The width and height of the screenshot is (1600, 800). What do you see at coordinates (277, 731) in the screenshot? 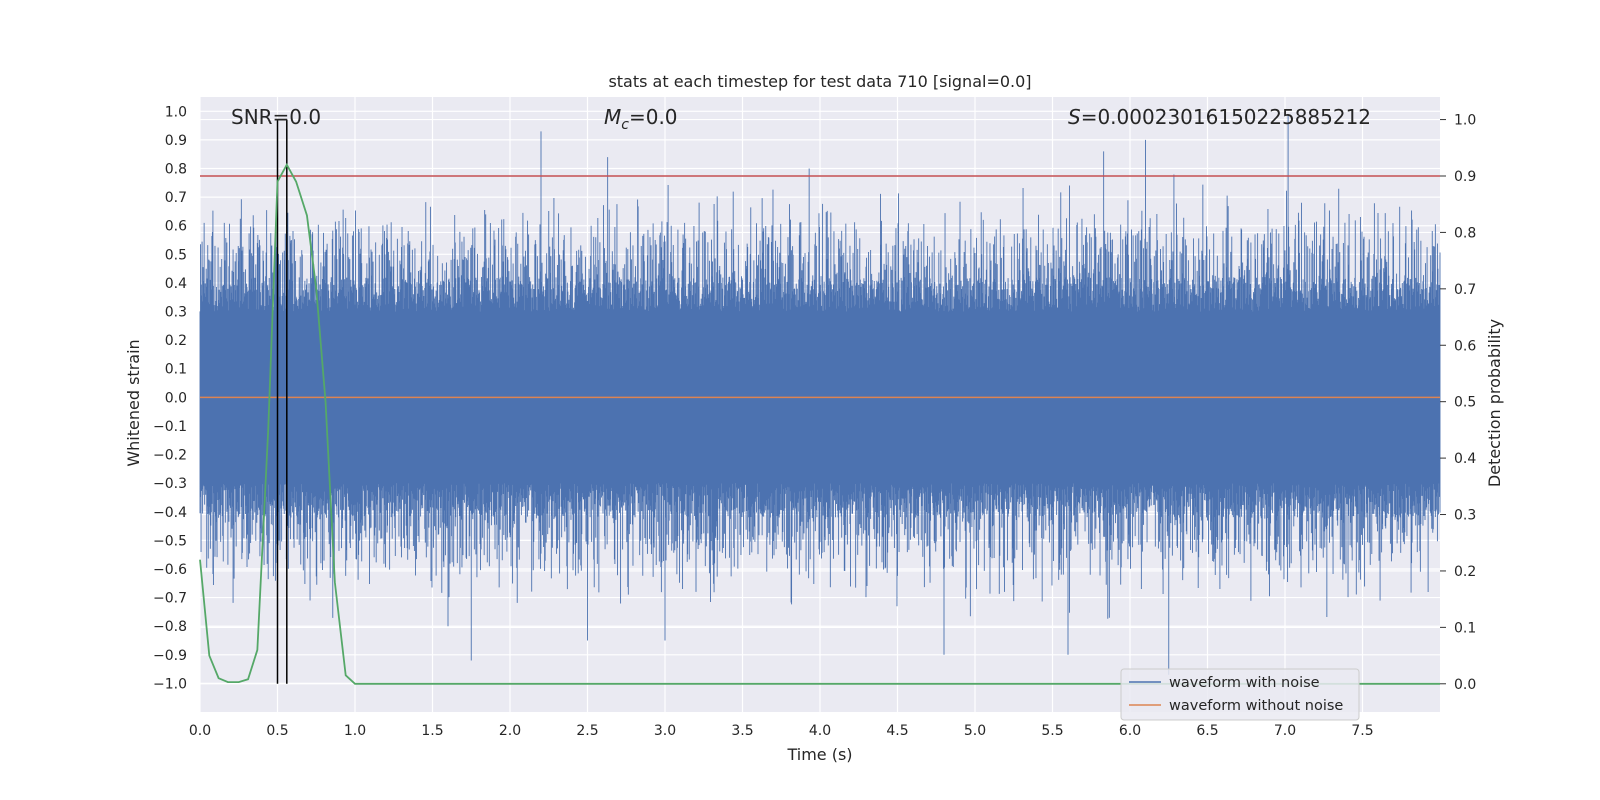
I see `x-tick-label: 0.5` at bounding box center [277, 731].